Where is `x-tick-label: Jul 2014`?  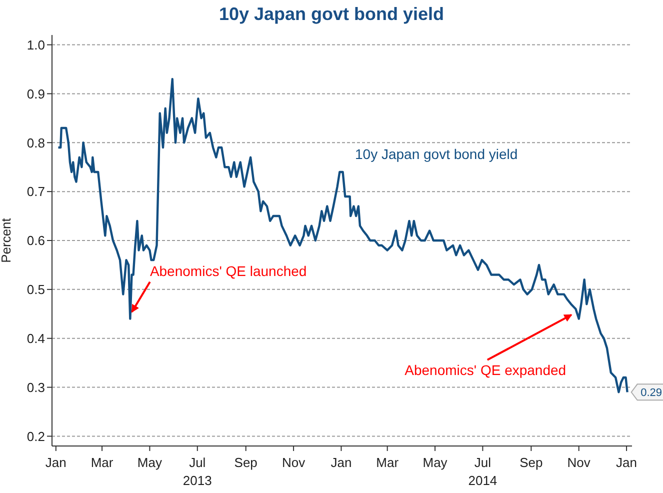
x-tick-label: Jul 2014 is located at coordinates (483, 471).